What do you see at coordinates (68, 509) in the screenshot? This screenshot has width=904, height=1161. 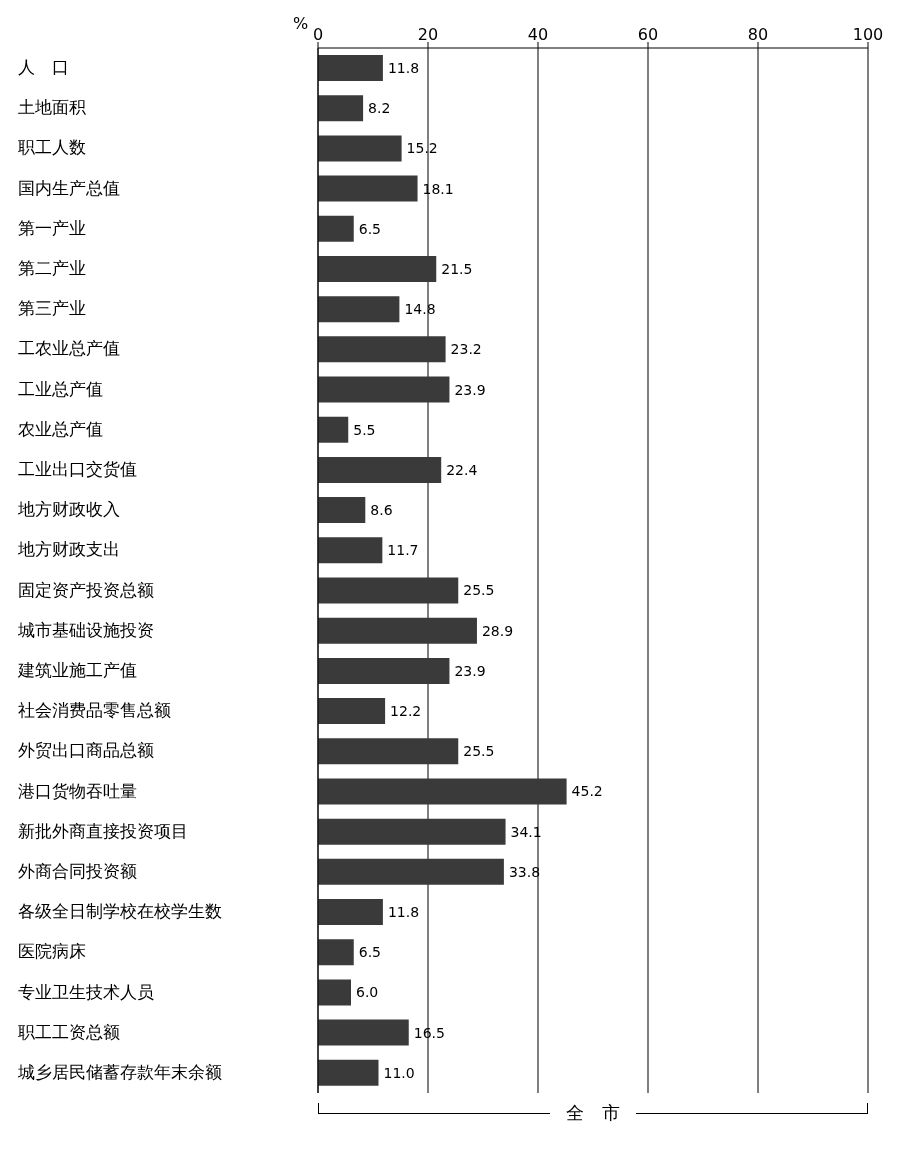 I see `y-tick-label: 地方财政收入` at bounding box center [68, 509].